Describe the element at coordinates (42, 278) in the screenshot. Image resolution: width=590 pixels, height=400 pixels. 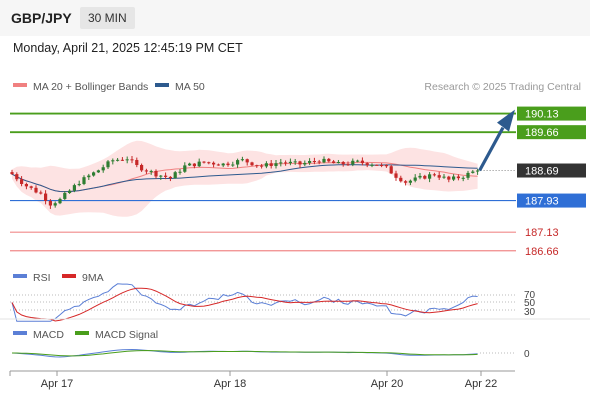
I see `rsi-legend-label: RSI` at that location.